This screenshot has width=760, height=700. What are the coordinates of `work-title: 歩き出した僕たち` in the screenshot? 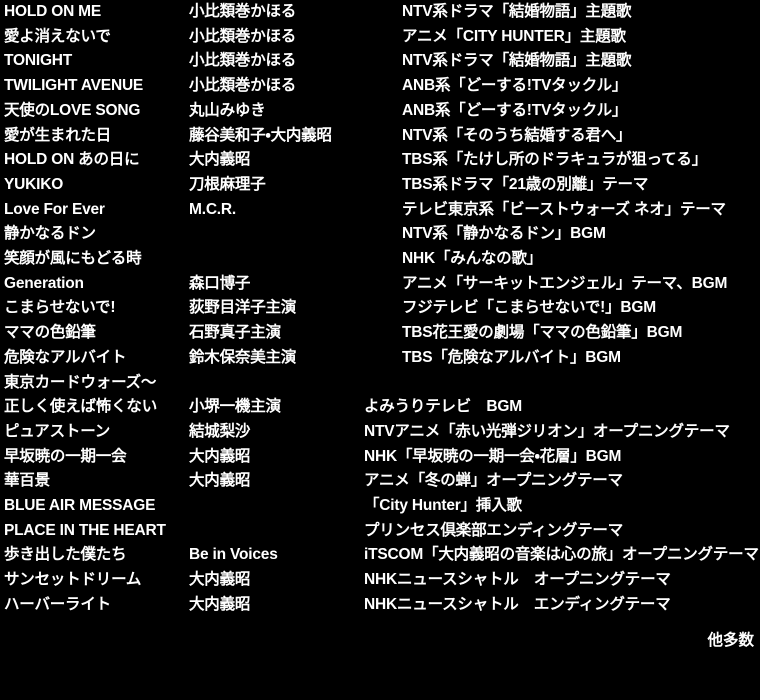 It's located at (65, 555).